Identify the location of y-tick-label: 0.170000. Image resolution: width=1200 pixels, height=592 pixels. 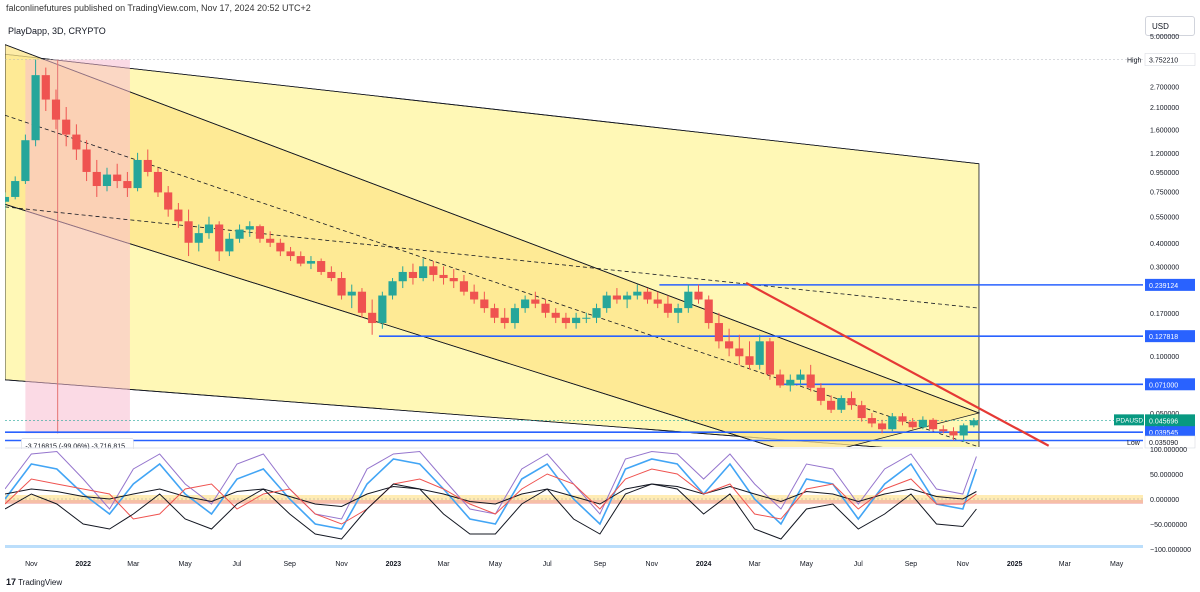
(1164, 314).